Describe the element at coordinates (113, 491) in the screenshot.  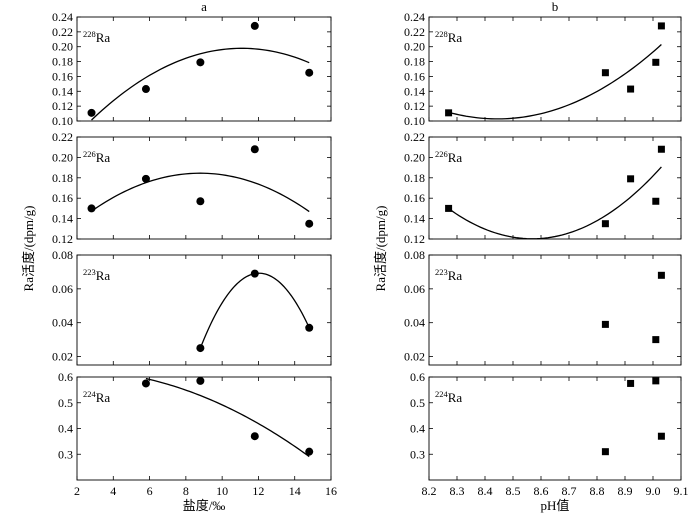
I see `x-tick-label: 4` at that location.